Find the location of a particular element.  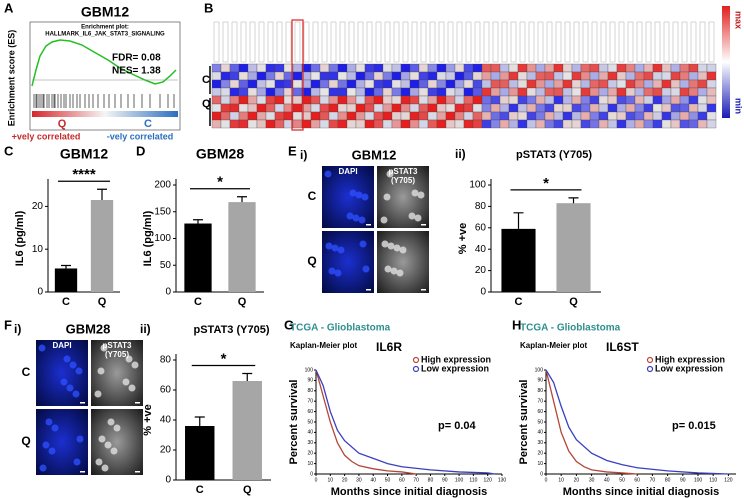

micrograph-image is located at coordinates (348, 262).